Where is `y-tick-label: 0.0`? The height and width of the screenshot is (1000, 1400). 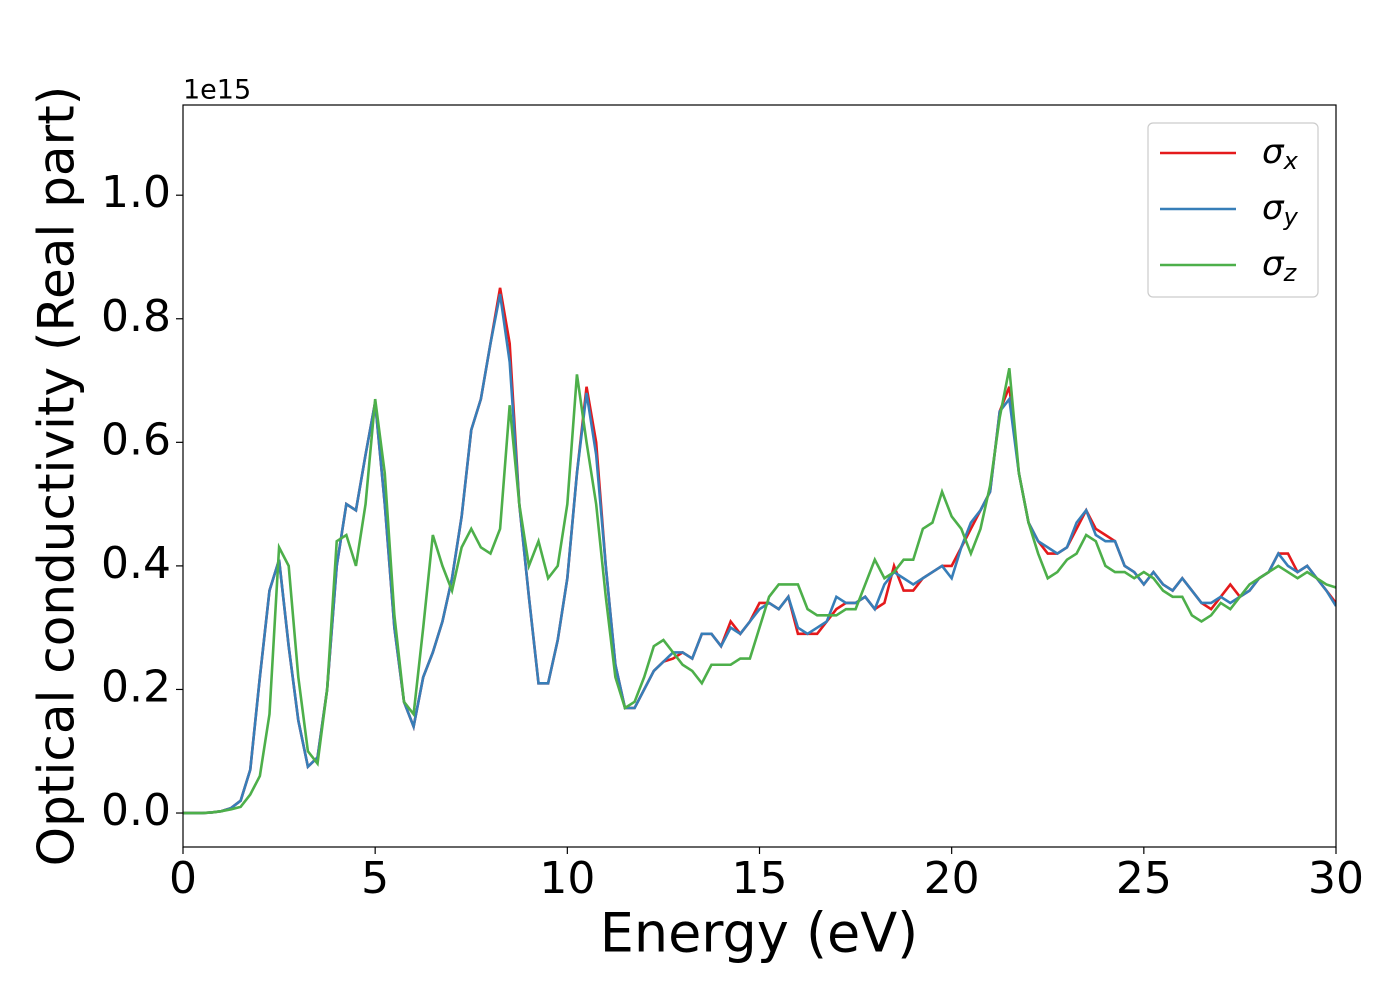
y-tick-label: 0.0 is located at coordinates (136, 810).